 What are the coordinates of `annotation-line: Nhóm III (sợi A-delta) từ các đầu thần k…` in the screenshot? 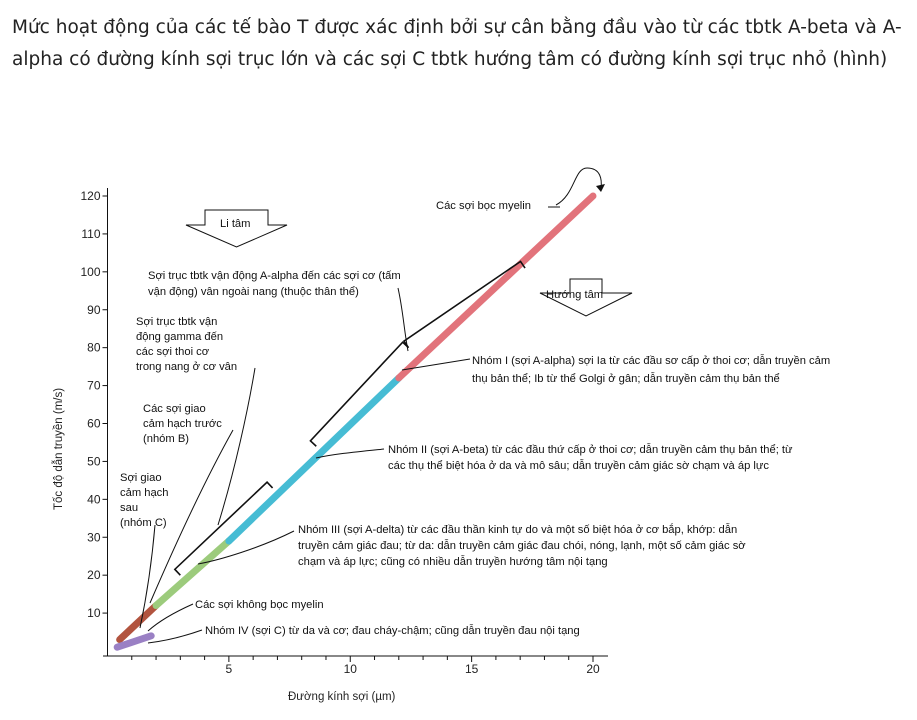 It's located at (517, 529).